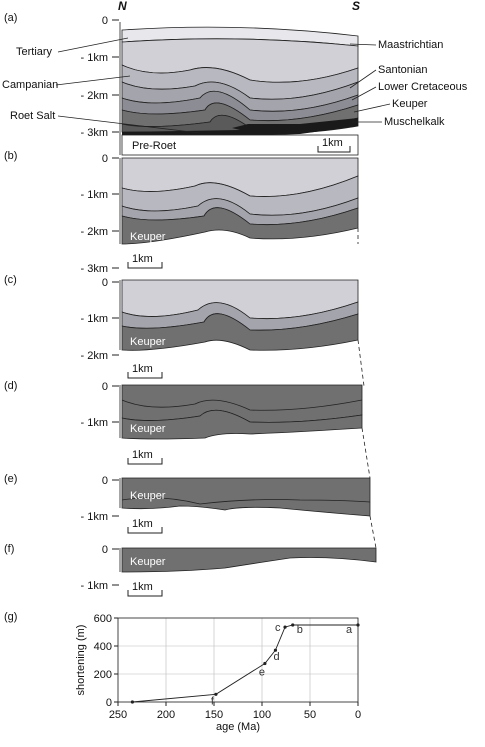 This screenshot has width=485, height=747. Describe the element at coordinates (95, 586) in the screenshot. I see `panel-f-tick-1: - 1km` at that location.